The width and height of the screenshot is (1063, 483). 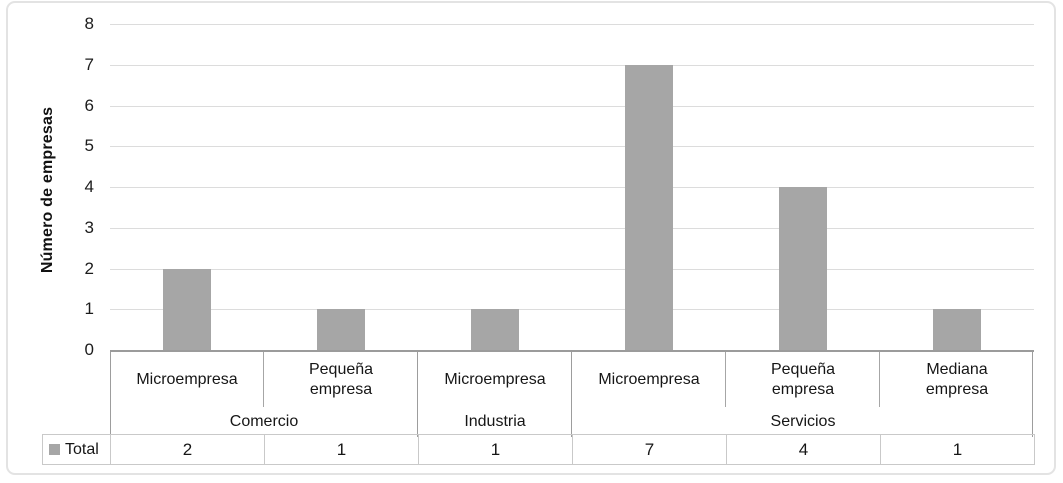 What do you see at coordinates (89, 64) in the screenshot?
I see `y-tick-label: 7` at bounding box center [89, 64].